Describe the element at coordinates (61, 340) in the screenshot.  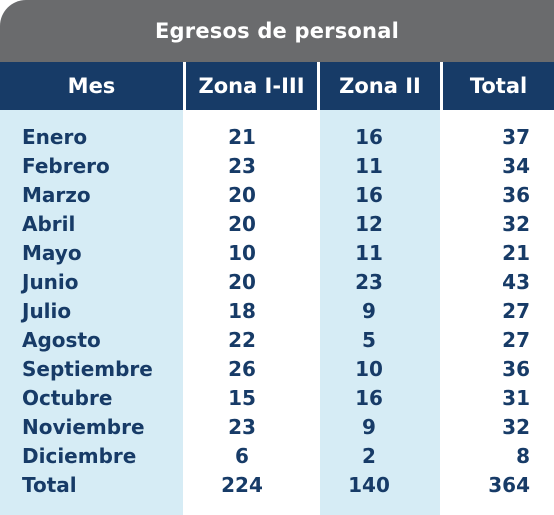
I see `month-cell: Agosto` at that location.